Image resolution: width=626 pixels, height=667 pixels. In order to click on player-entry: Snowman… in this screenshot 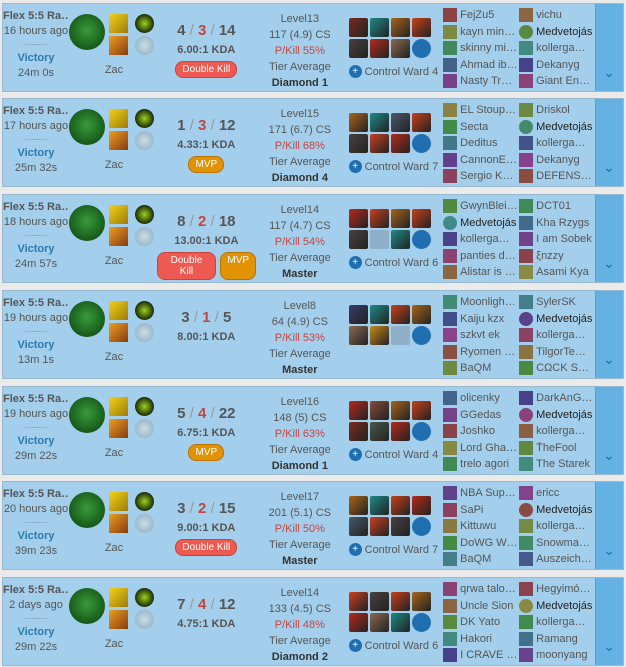, I will do `click(557, 543)`.